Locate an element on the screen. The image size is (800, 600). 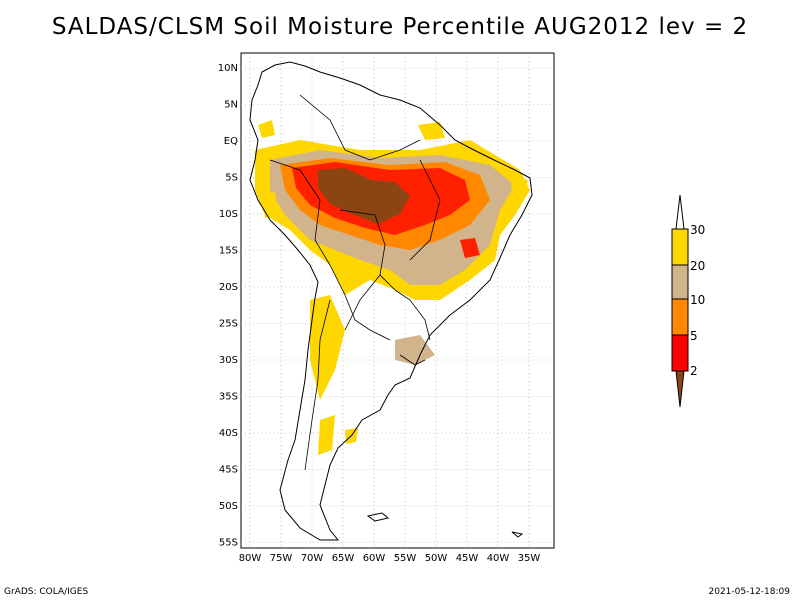
latitude-label: 10S is located at coordinates (228, 214).